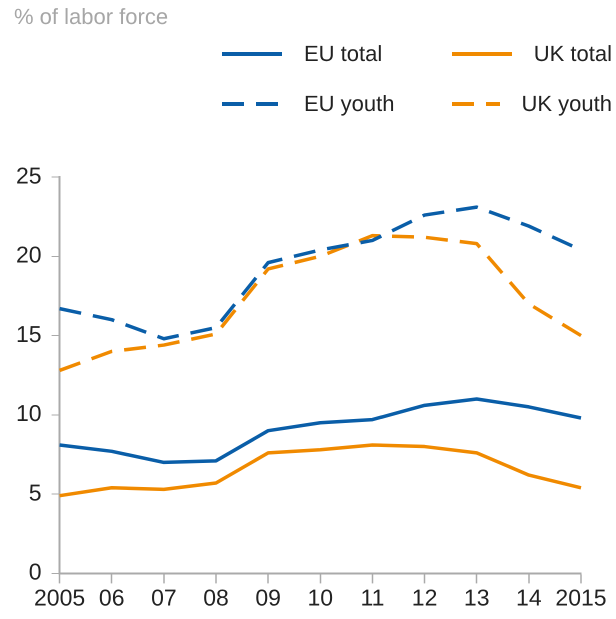 Image resolution: width=616 pixels, height=619 pixels. I want to click on x-tick-label: 2005, so click(60, 597).